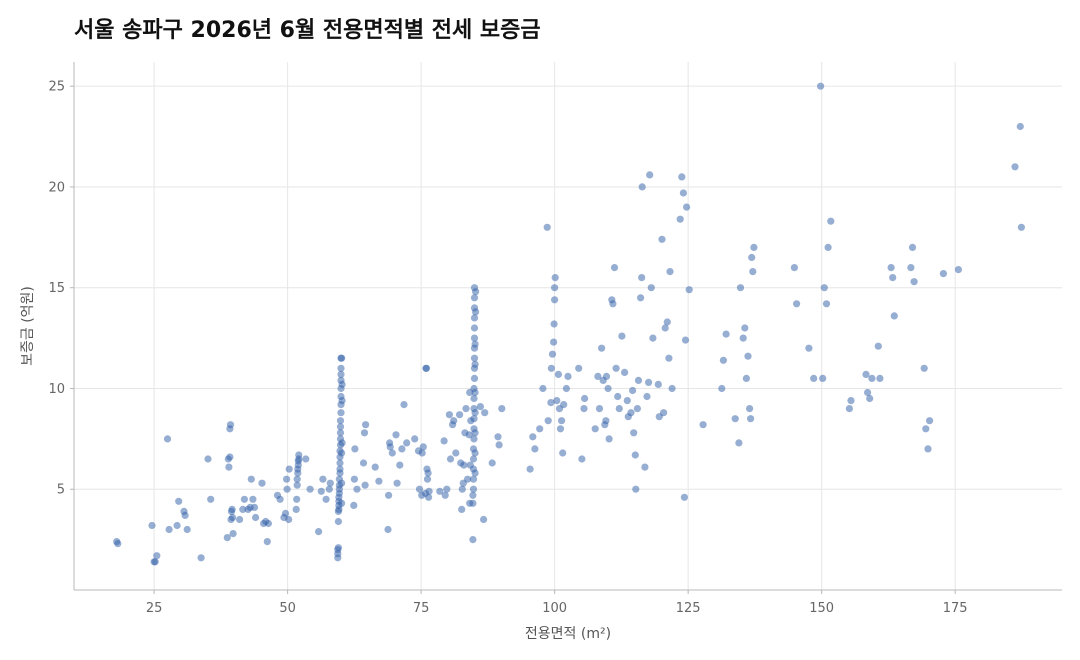 The height and width of the screenshot is (660, 1080). Describe the element at coordinates (56, 288) in the screenshot. I see `y-tick-label: 15` at that location.